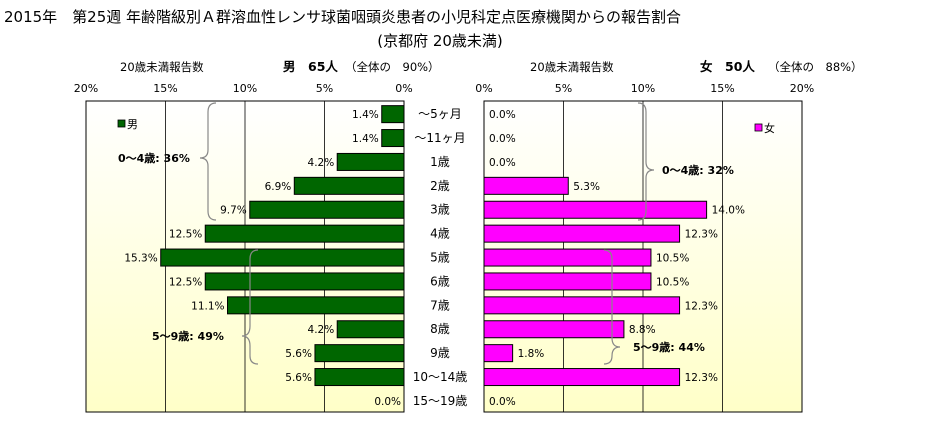 This screenshot has height=443, width=944. I want to click on male-x-tick-label: 10%, so click(245, 88).